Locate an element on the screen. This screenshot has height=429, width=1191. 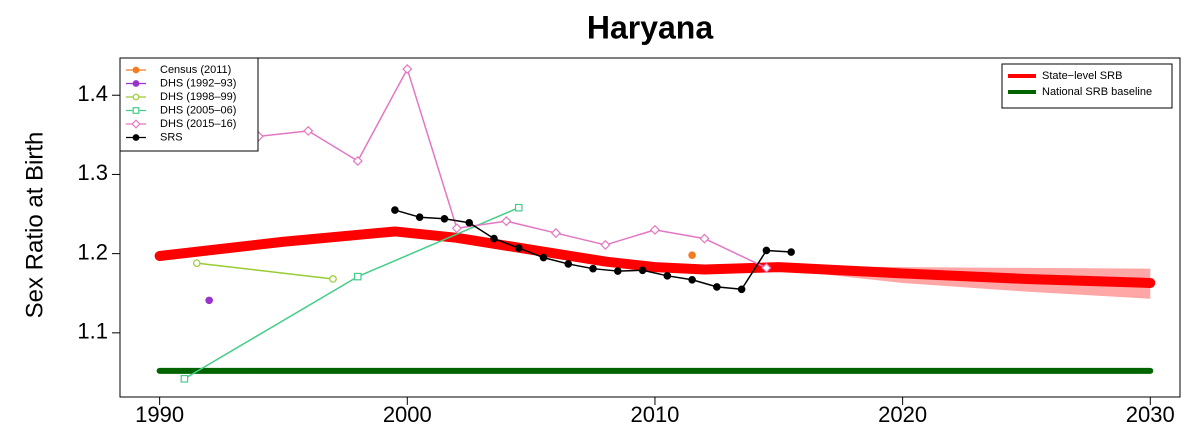
line is located at coordinates (655, 257).